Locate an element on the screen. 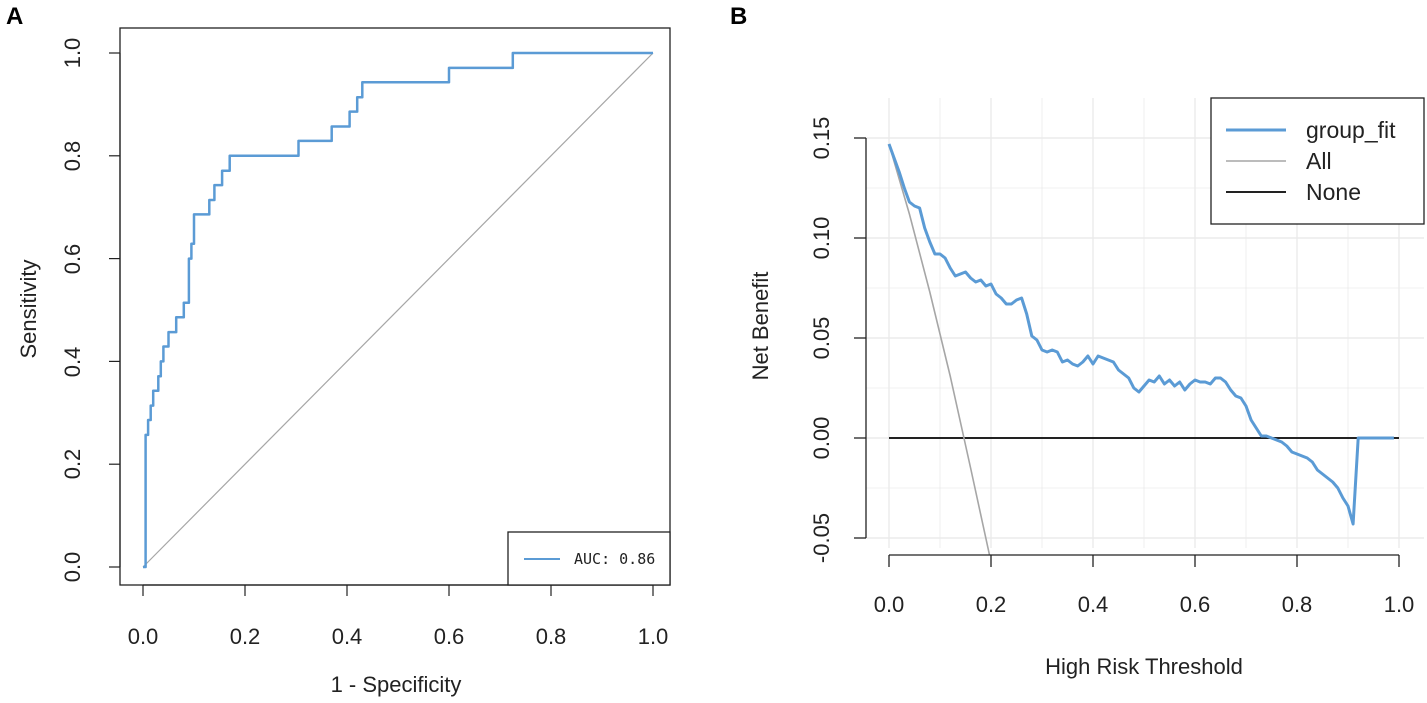  panel-b-x-axis-label: High Risk Threshold is located at coordinates (1144, 666).